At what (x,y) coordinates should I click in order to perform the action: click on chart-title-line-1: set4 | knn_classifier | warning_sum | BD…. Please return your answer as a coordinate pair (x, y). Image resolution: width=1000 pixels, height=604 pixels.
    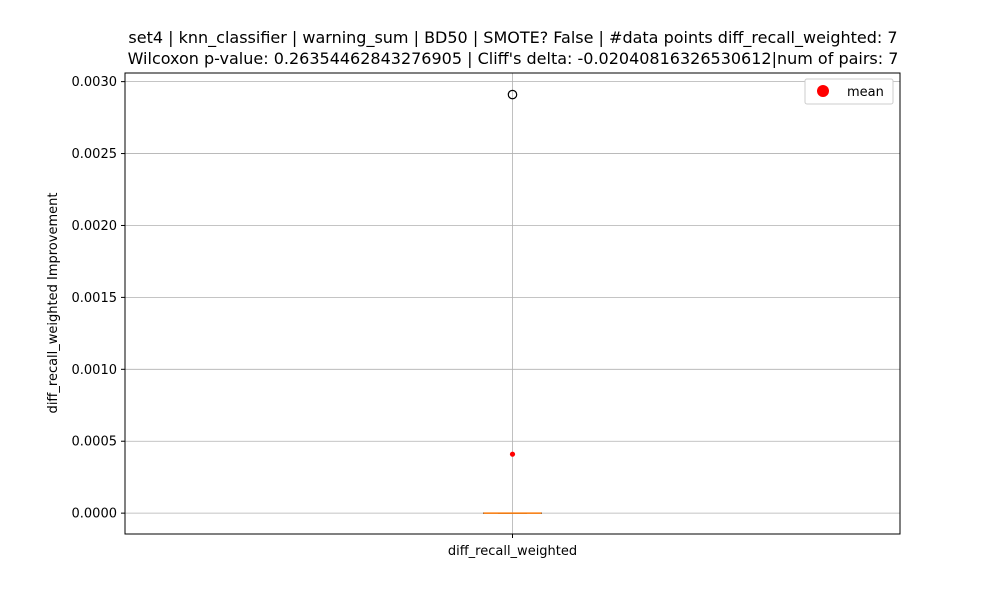
    Looking at the image, I should click on (512, 38).